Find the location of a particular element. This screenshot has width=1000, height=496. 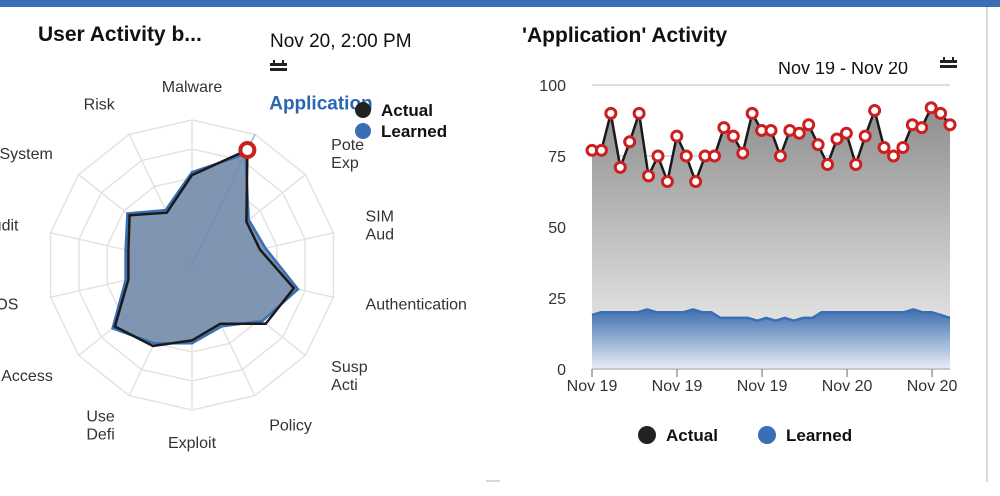

date-range-clip: Nov 19 - Nov 20 is located at coordinates (845, 69).